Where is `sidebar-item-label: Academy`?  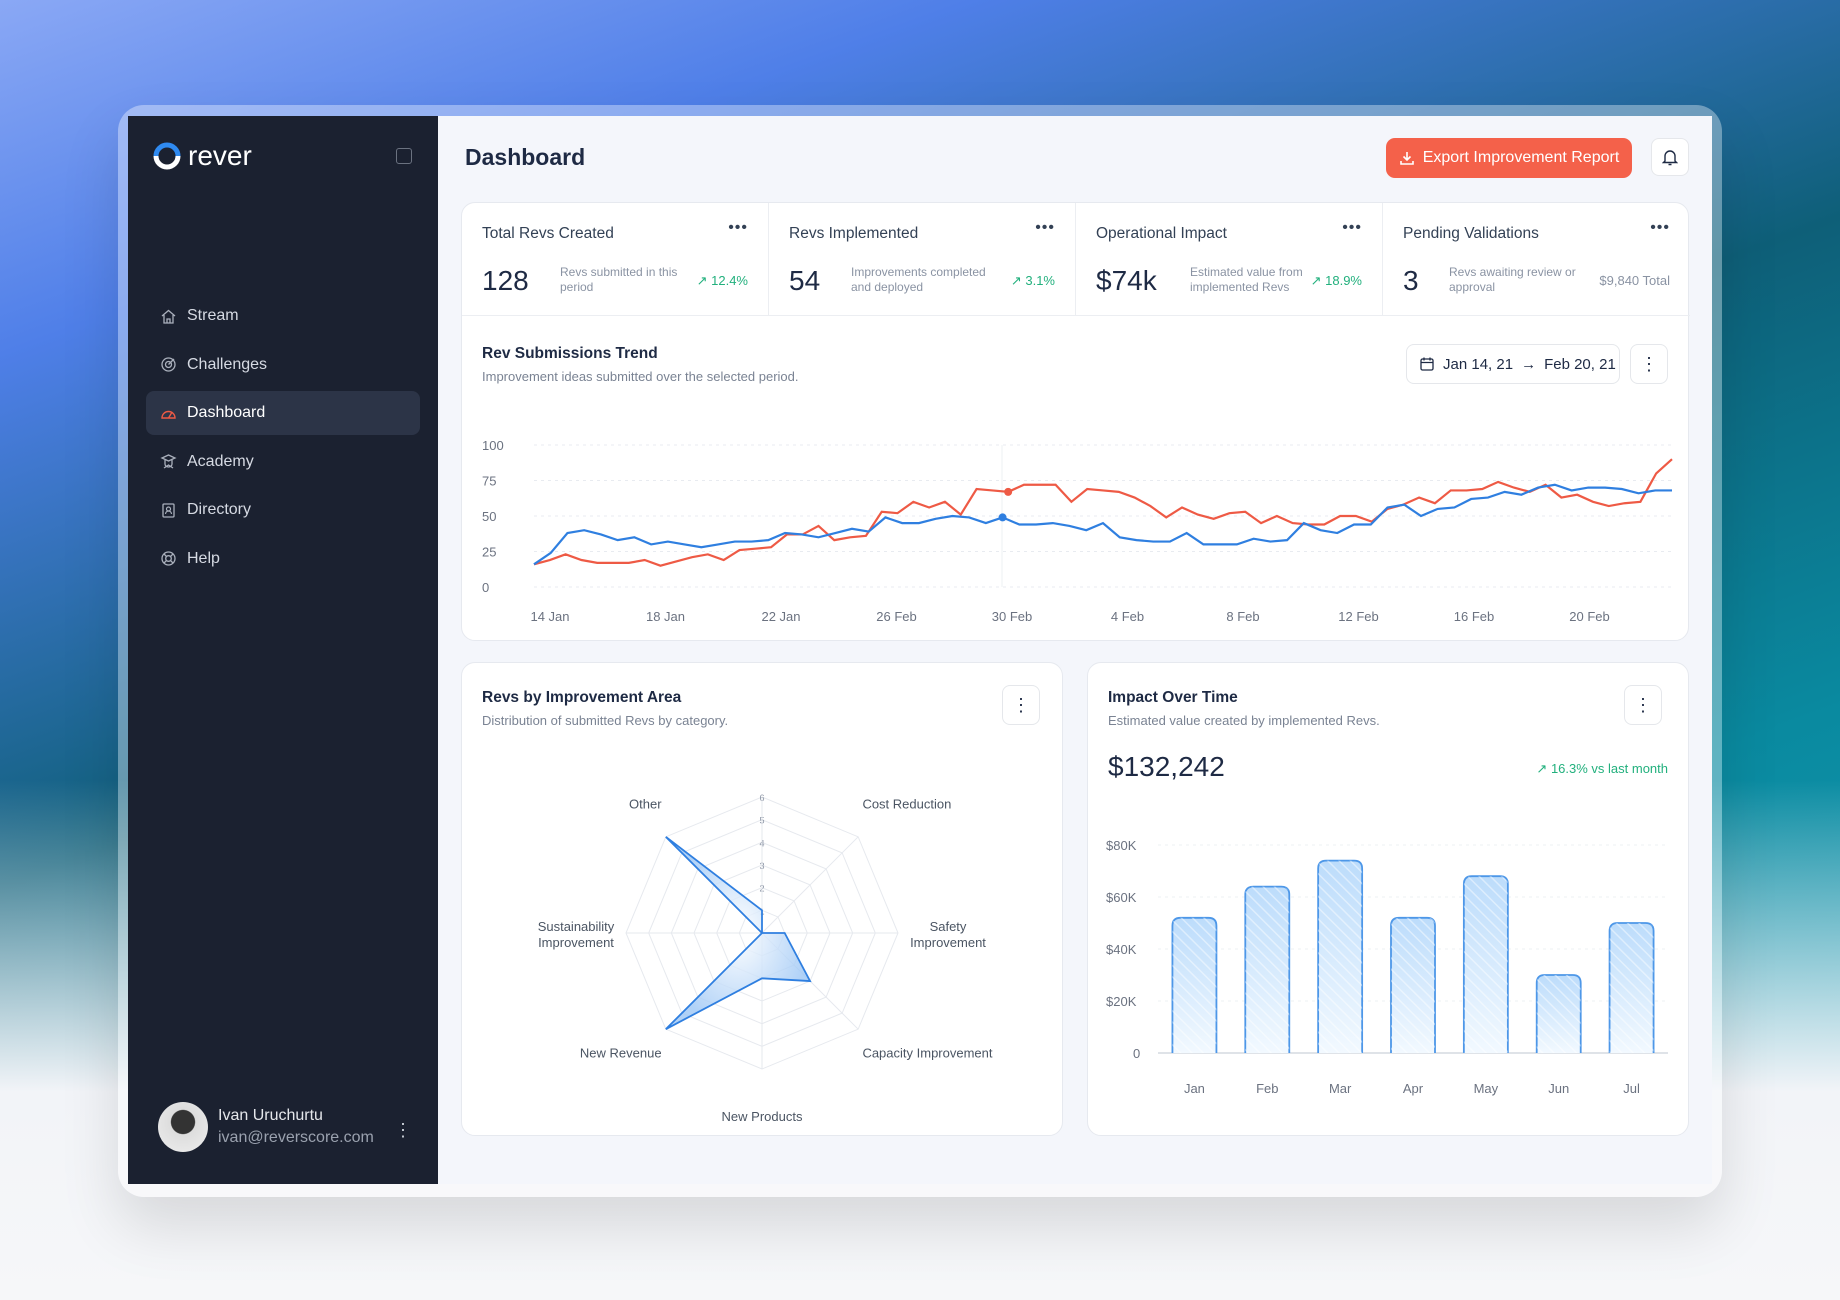
sidebar-item-label: Academy is located at coordinates (220, 461).